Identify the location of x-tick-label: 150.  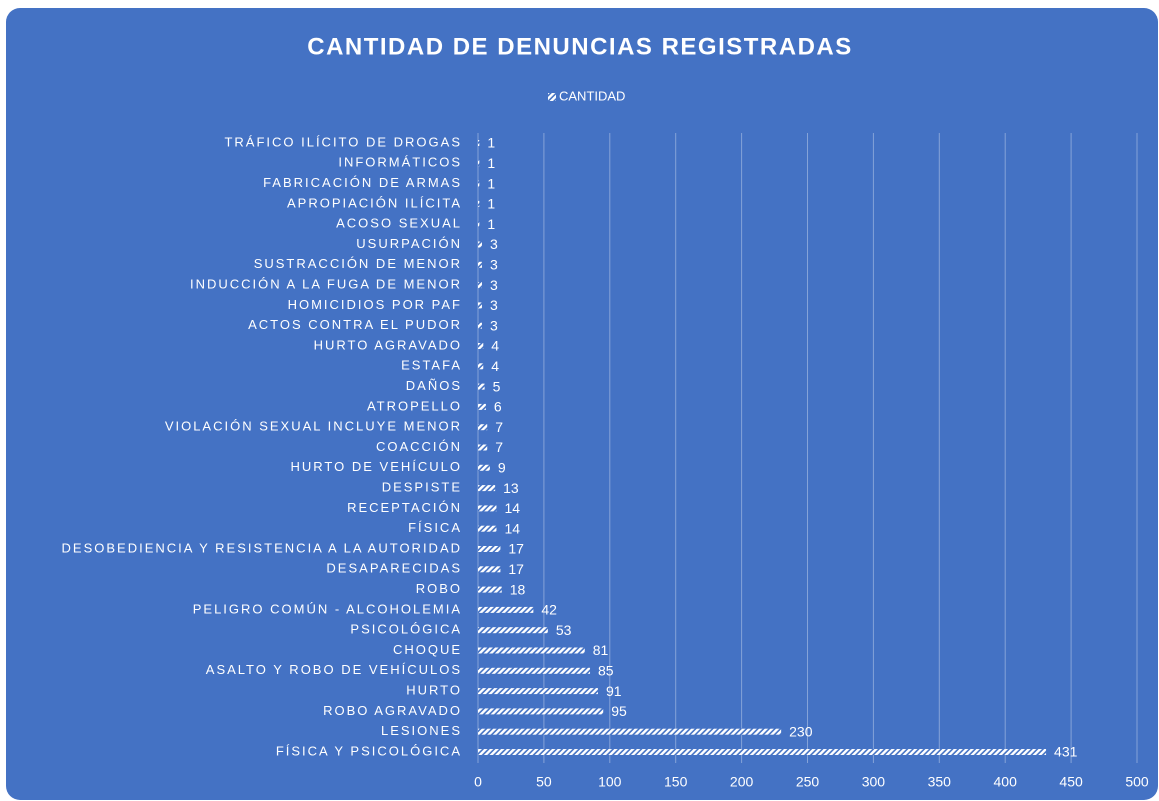
(676, 782).